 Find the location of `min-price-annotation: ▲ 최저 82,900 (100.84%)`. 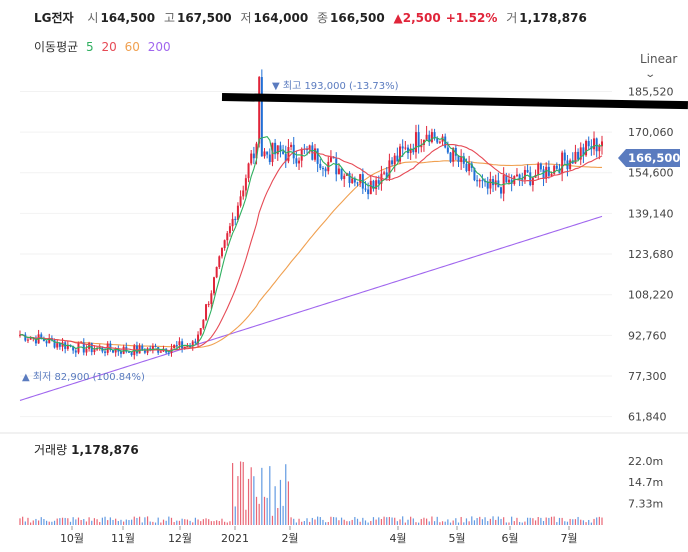

min-price-annotation: ▲ 최저 82,900 (100.84%) is located at coordinates (83, 377).